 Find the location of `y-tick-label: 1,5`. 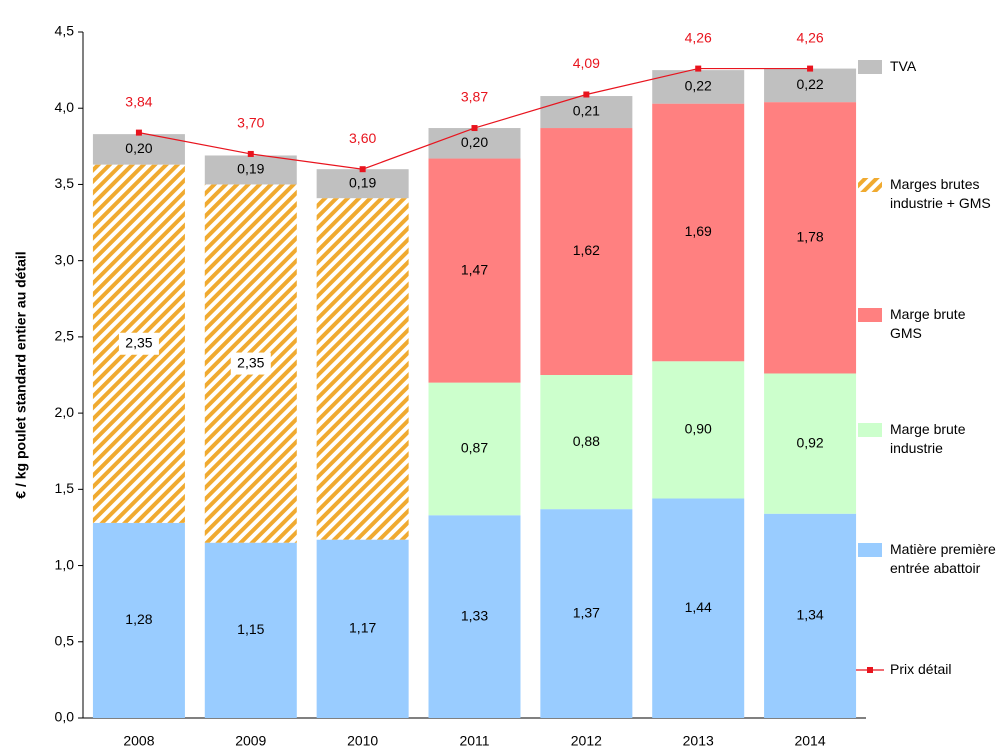

y-tick-label: 1,5 is located at coordinates (65, 488).